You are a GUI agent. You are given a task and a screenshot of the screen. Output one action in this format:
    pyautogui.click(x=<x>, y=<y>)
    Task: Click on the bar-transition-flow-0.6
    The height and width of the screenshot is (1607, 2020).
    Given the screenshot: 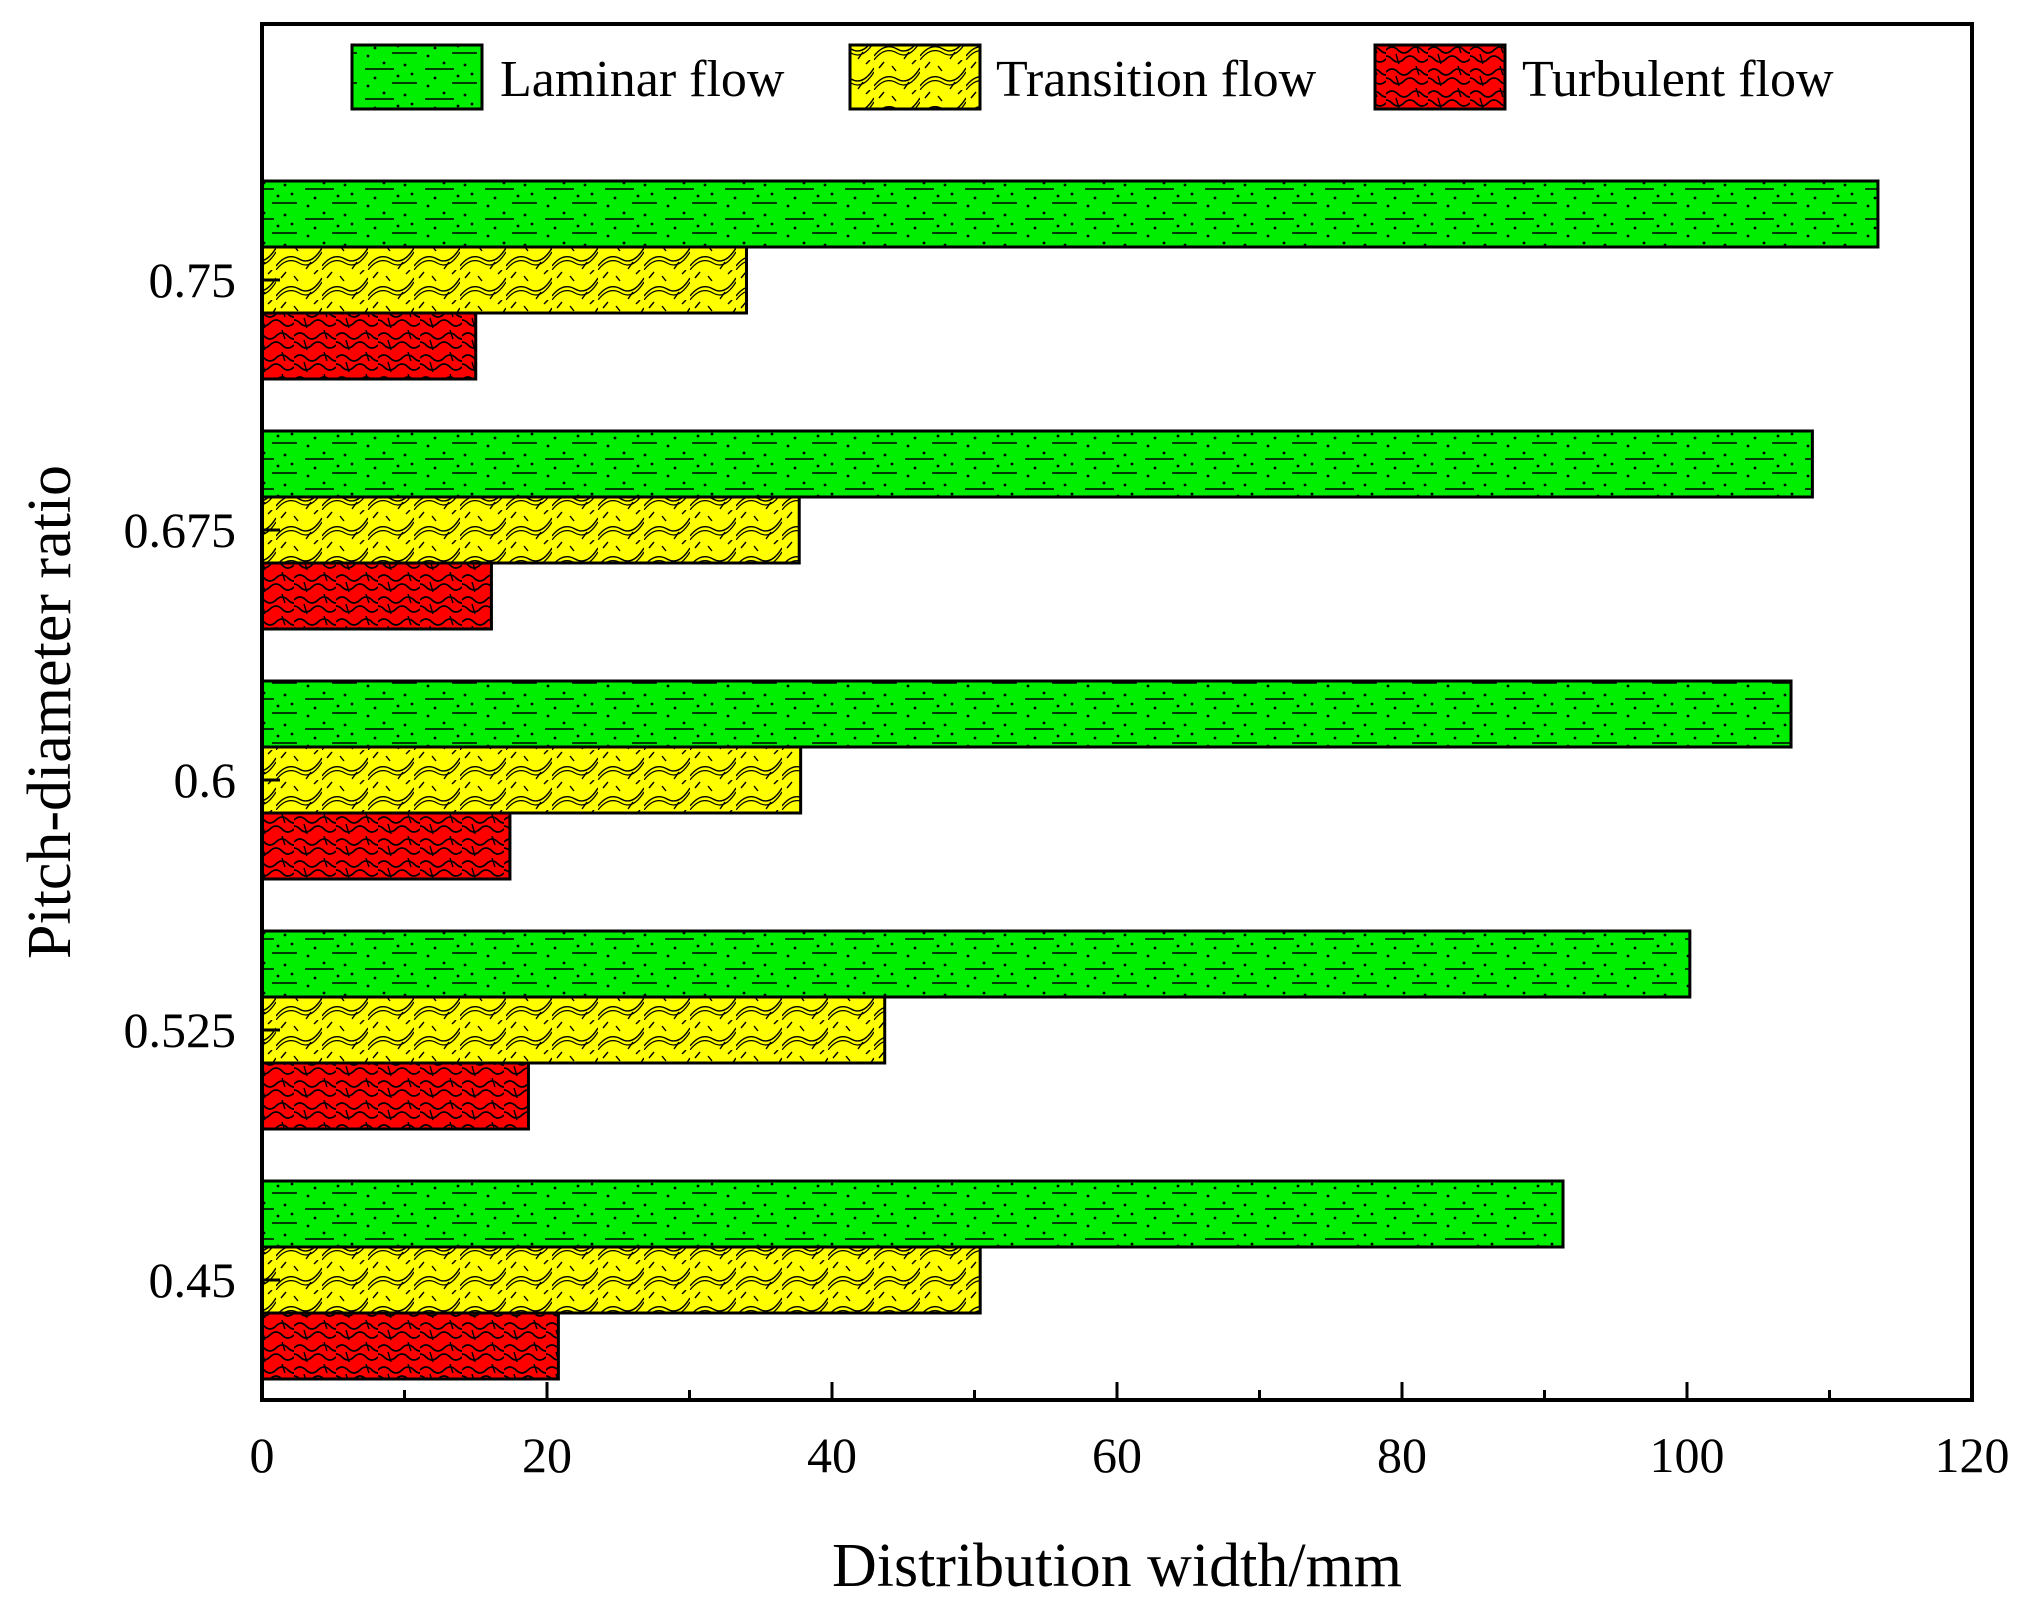 What is the action you would take?
    pyautogui.click(x=531, y=780)
    